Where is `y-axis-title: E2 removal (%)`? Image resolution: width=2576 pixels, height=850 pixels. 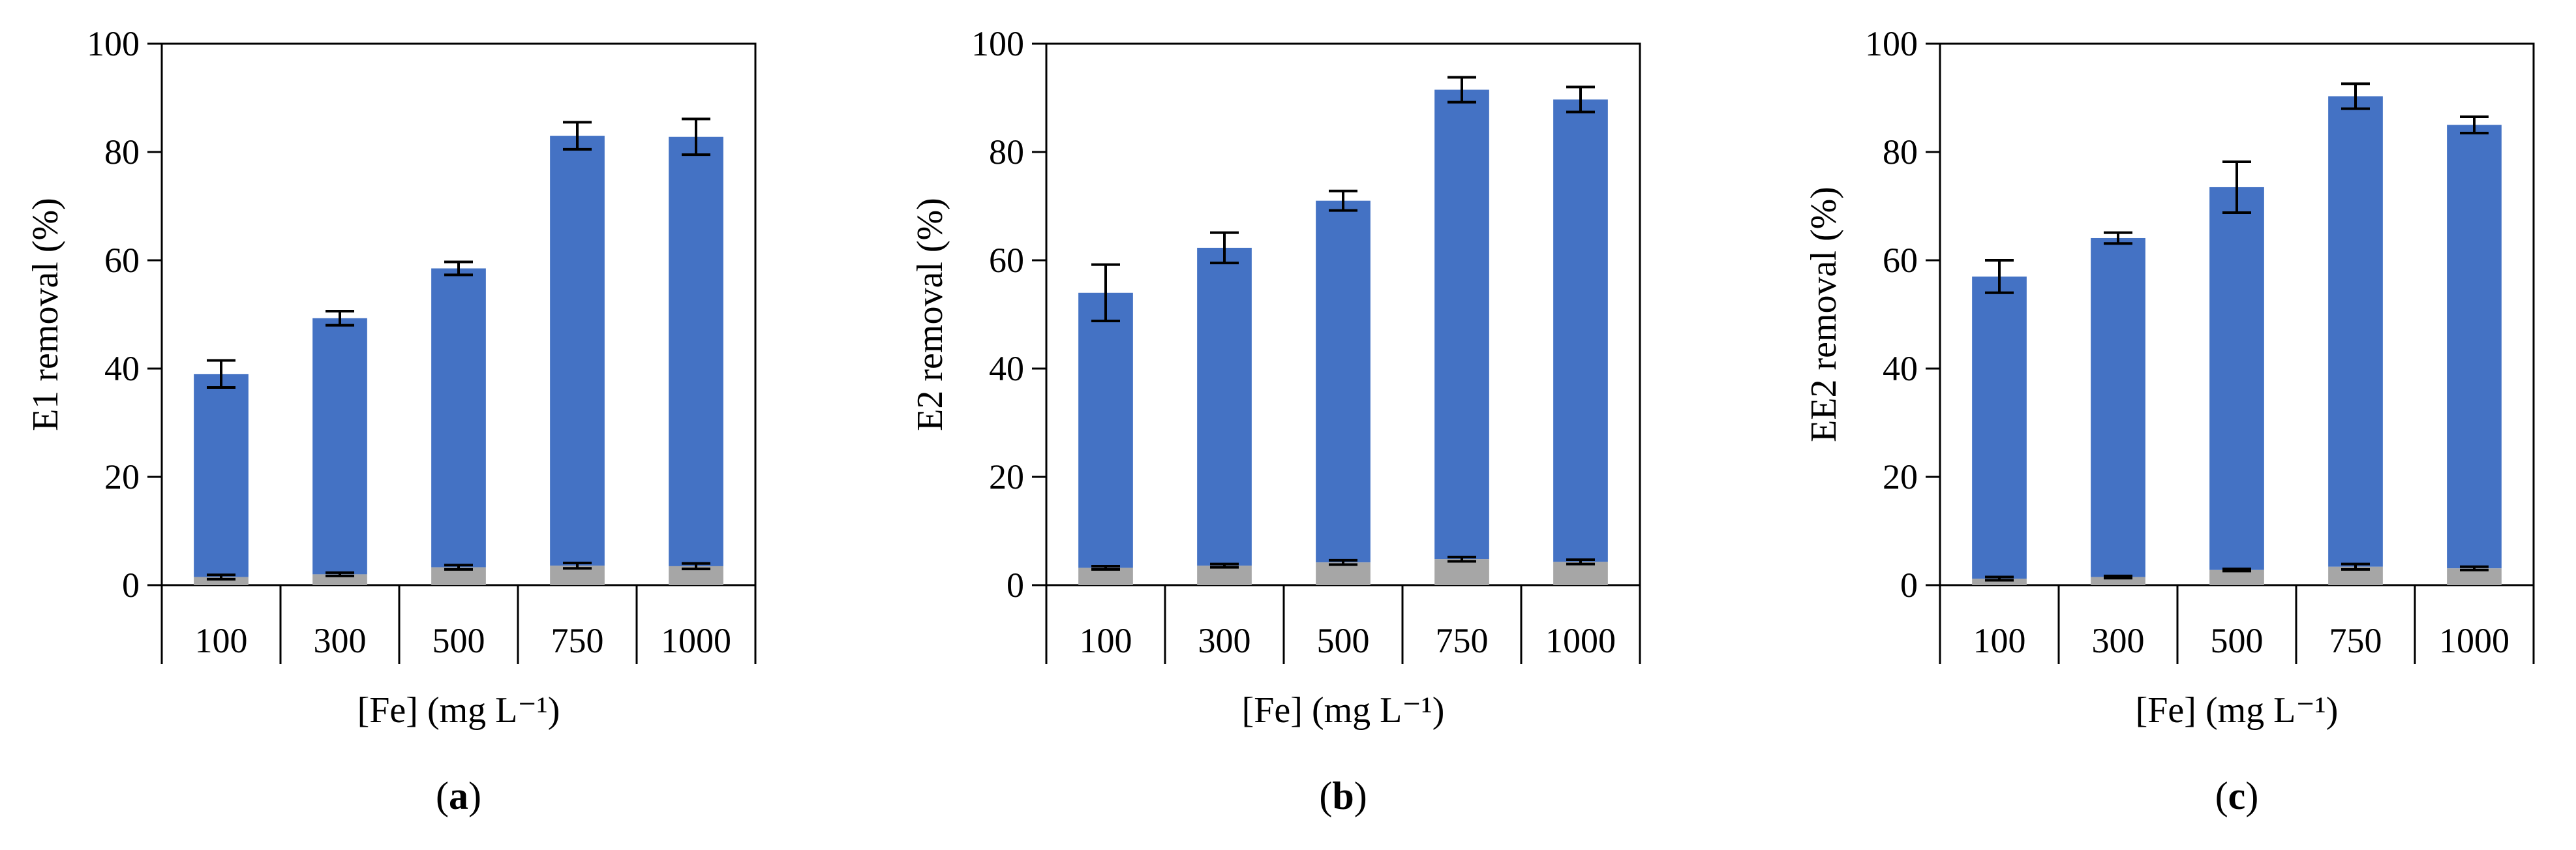
y-axis-title: E2 removal (%) is located at coordinates (930, 314).